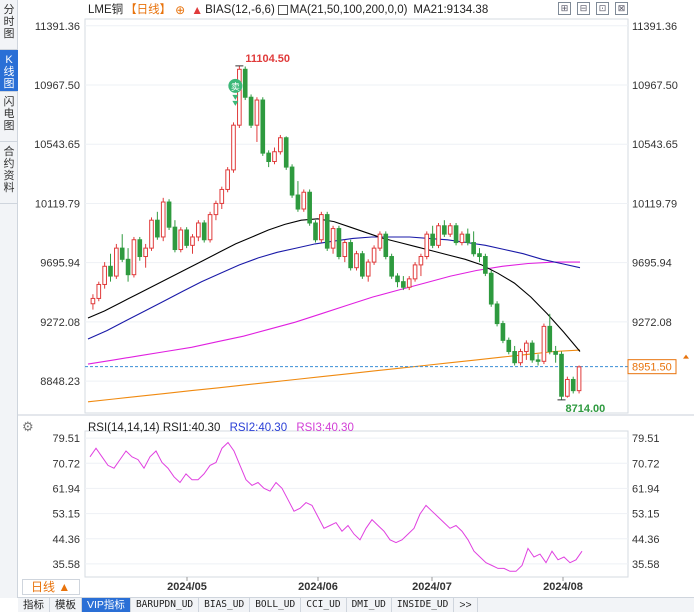 The image size is (694, 612). What do you see at coordinates (602, 8) in the screenshot?
I see `restore-icon: ⊡` at bounding box center [602, 8].